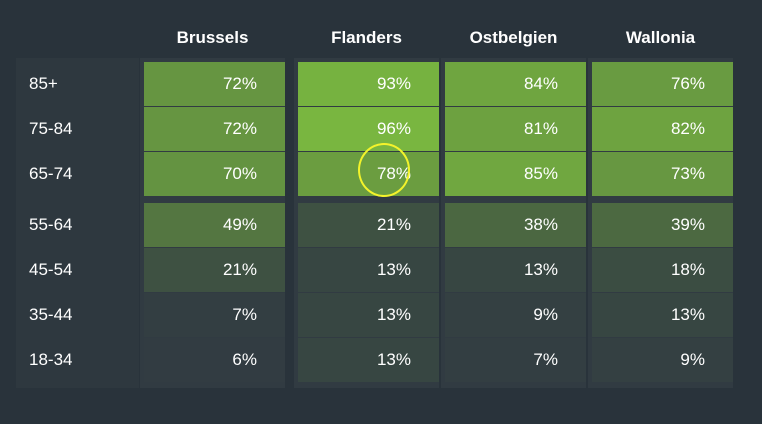 The width and height of the screenshot is (762, 424). I want to click on row-label: 55-64, so click(51, 224).